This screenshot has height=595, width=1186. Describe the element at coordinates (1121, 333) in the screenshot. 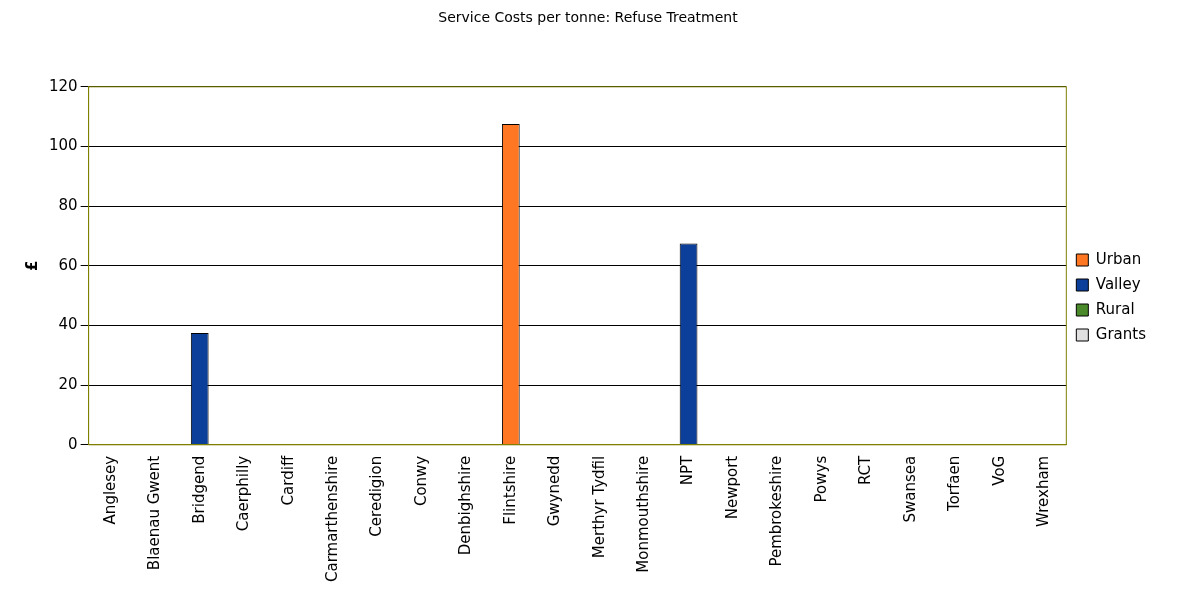

I see `legend-label: Grants` at that location.